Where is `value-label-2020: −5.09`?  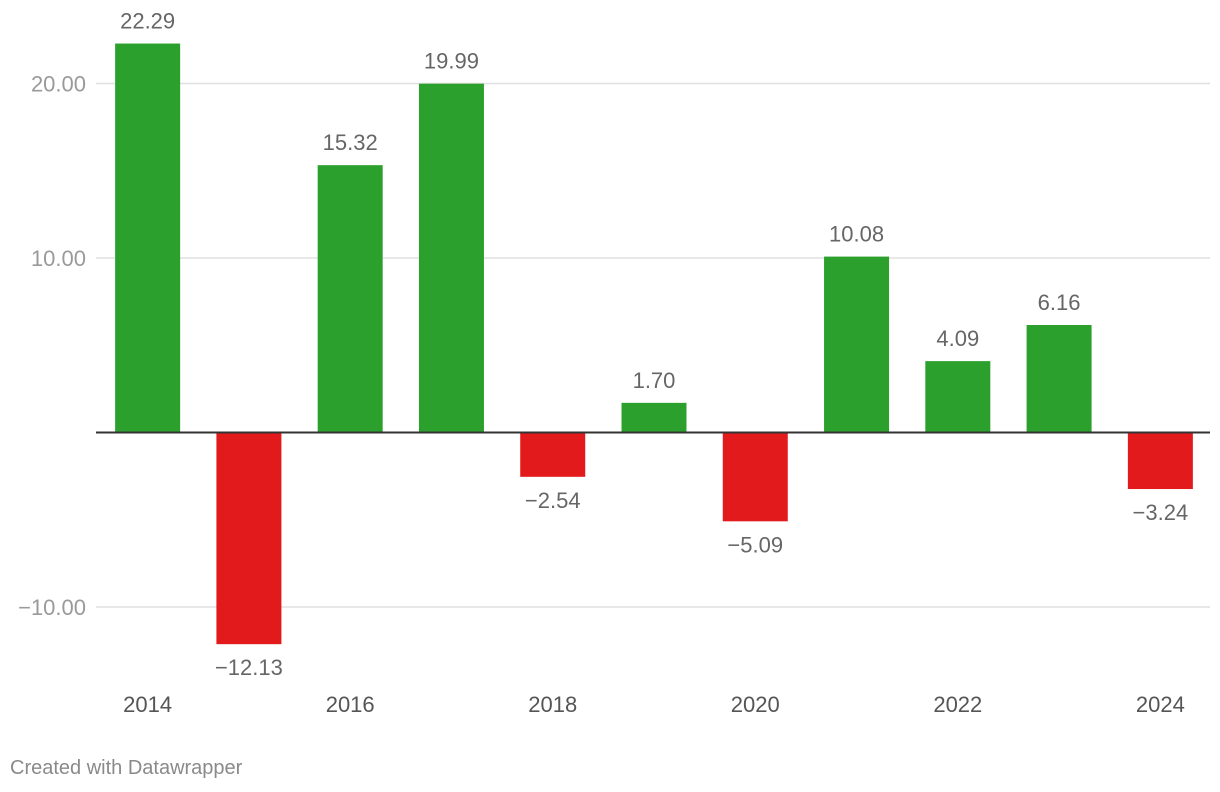 value-label-2020: −5.09 is located at coordinates (755, 544).